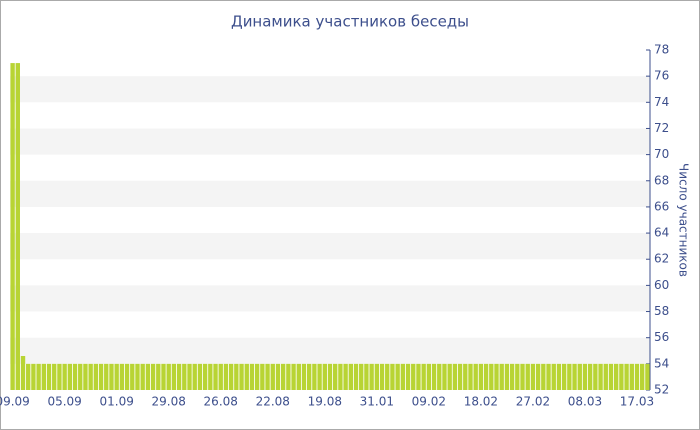 The width and height of the screenshot is (700, 430). I want to click on y-tick-label: 58, so click(661, 311).